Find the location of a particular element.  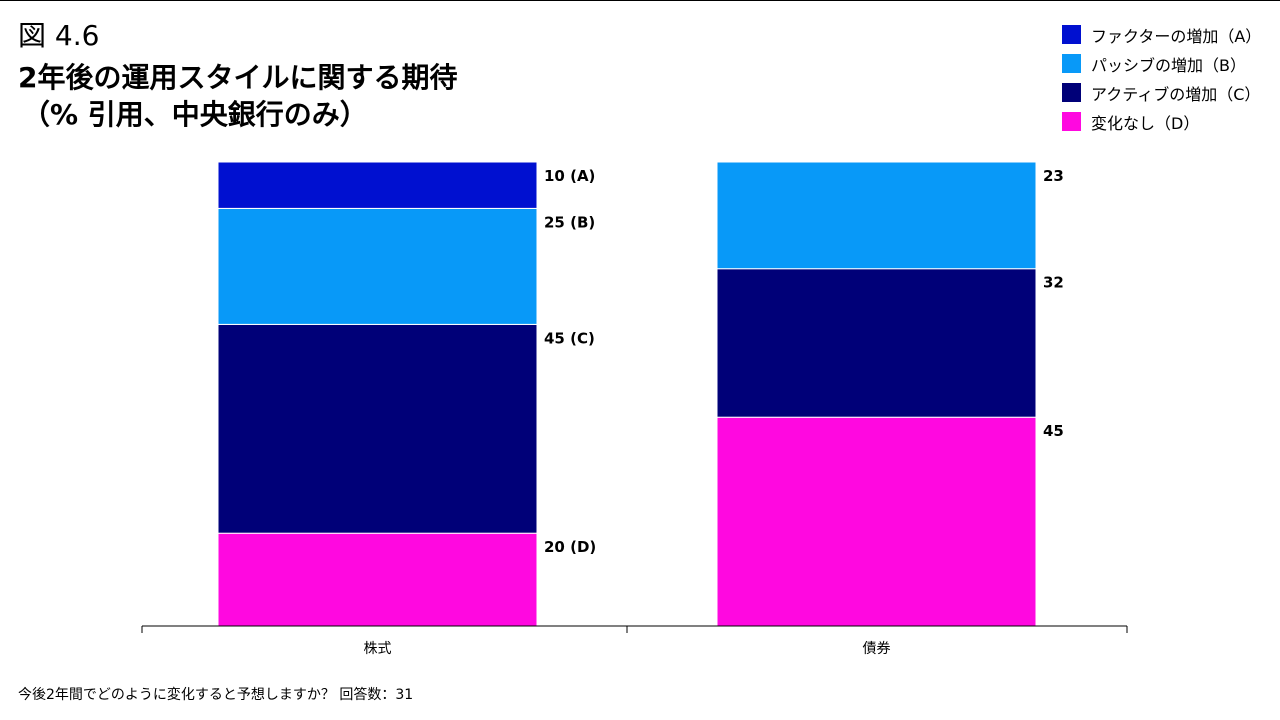

legend-item-c: アクティブの増加（C） is located at coordinates (1161, 92).